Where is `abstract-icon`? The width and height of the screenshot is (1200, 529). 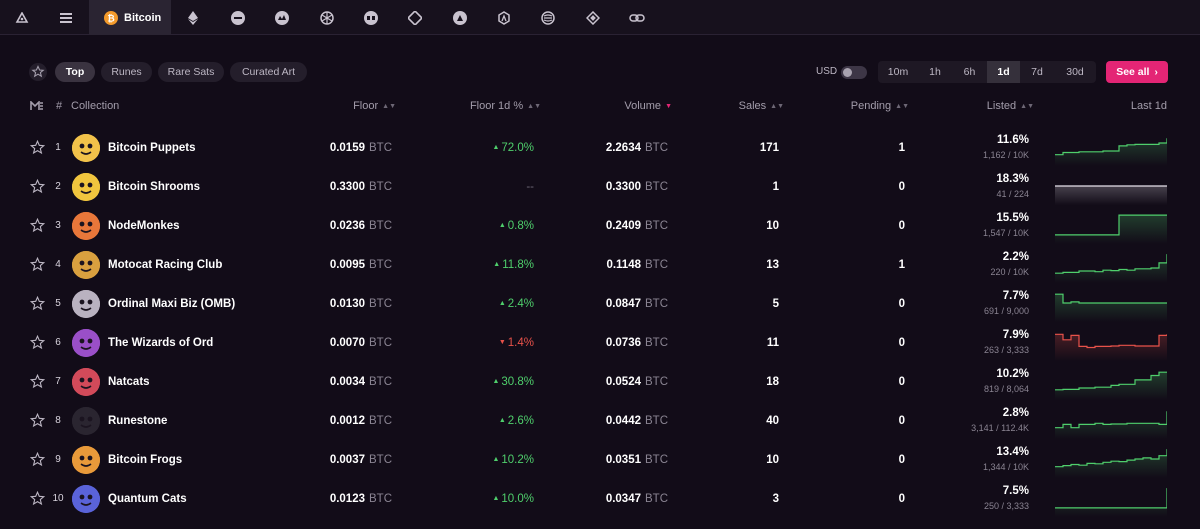 abstract-icon is located at coordinates (371, 17).